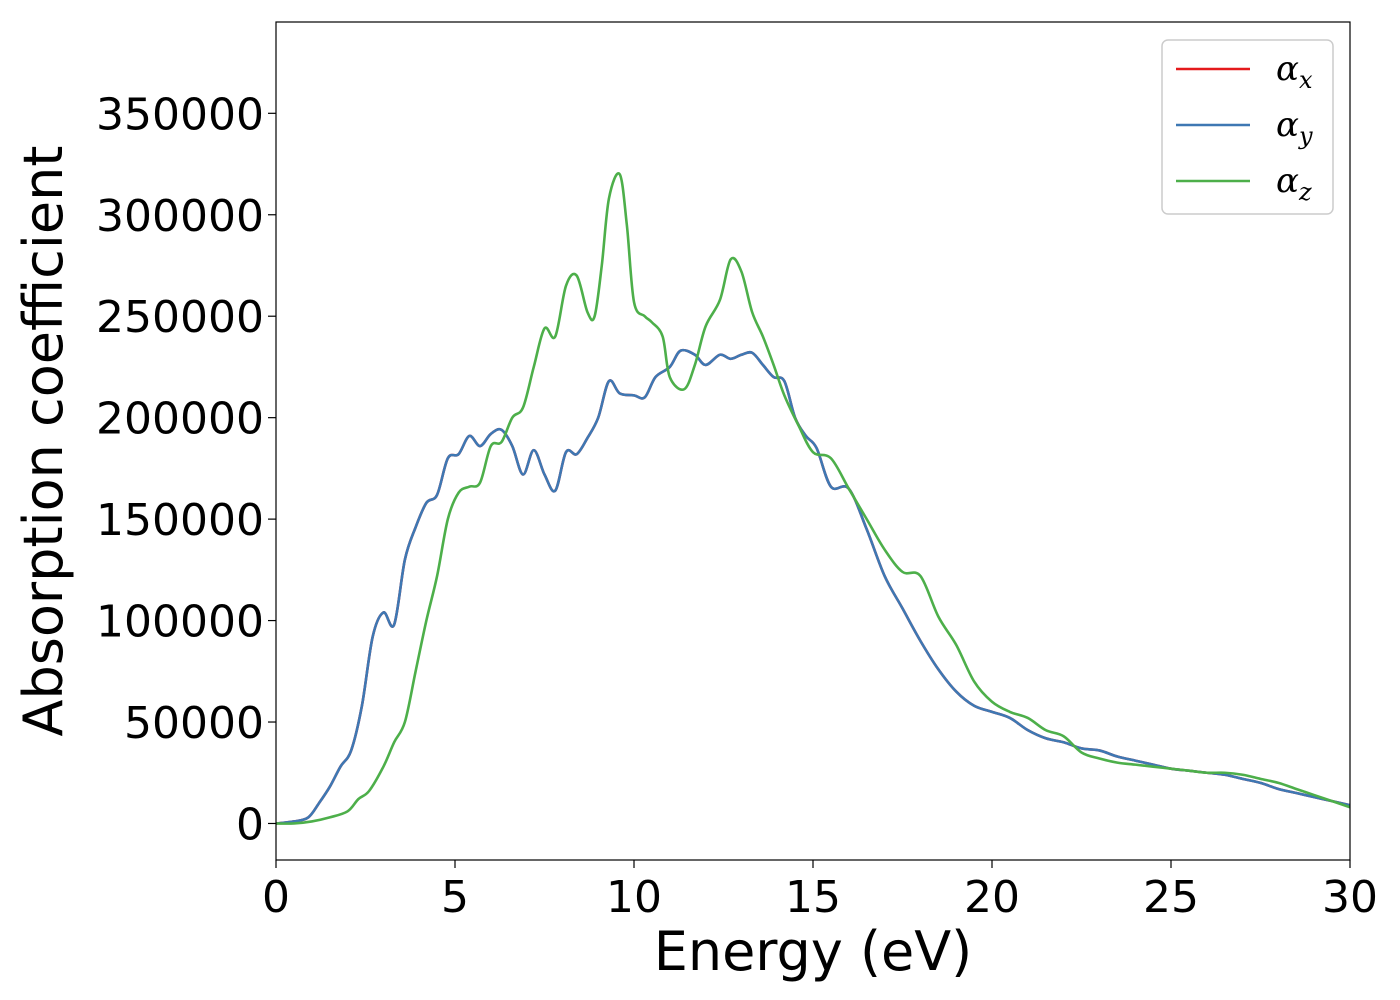  I want to click on x-tick-label: 25, so click(1171, 897).